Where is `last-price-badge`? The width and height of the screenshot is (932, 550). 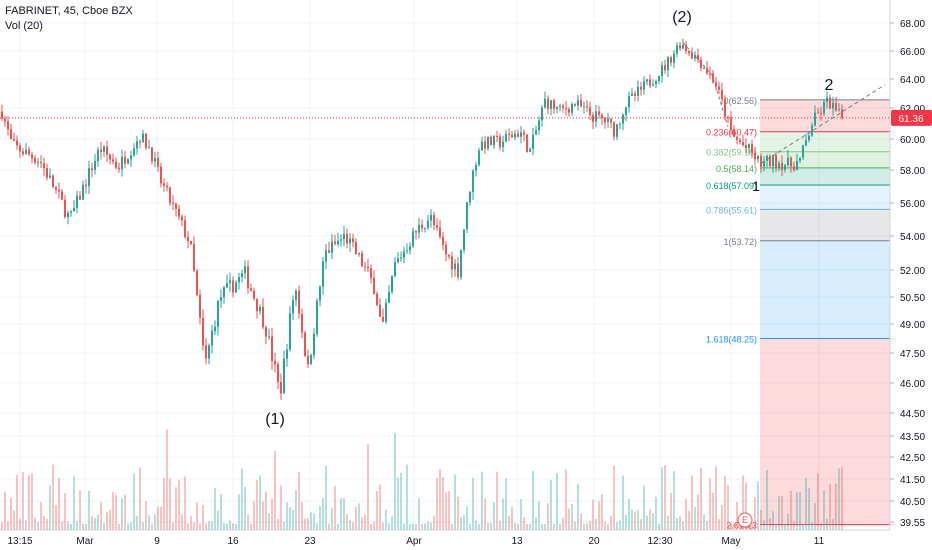
last-price-badge is located at coordinates (911, 117).